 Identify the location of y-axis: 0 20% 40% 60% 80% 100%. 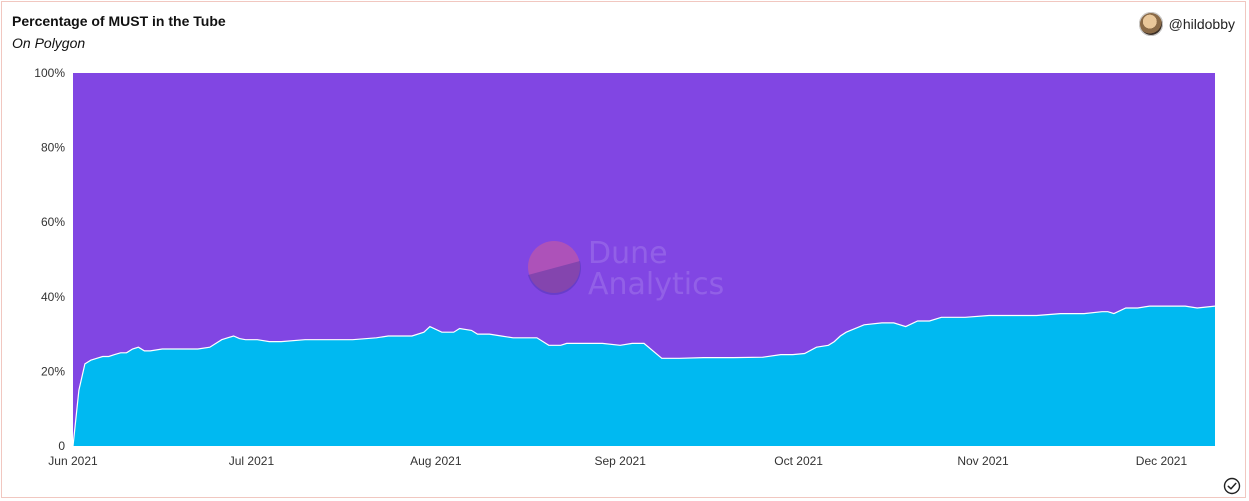
(49, 259).